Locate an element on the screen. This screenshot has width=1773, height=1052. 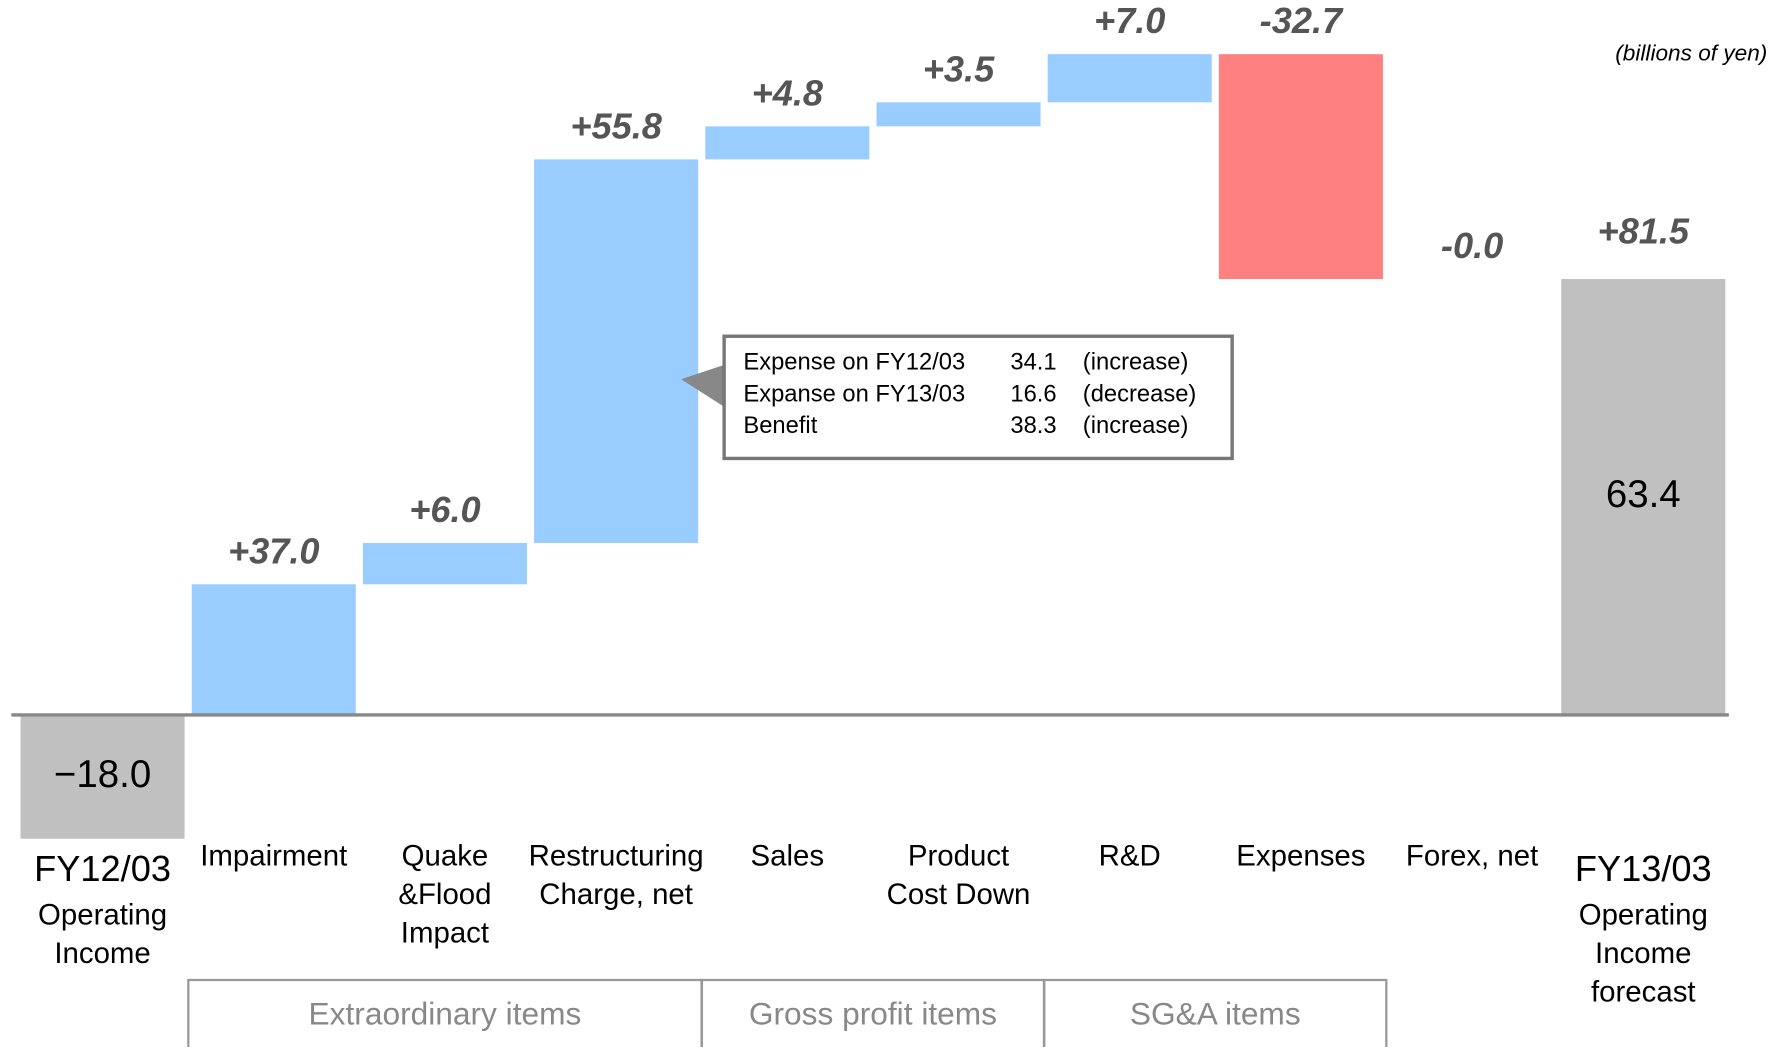
value-label: +55.8 is located at coordinates (616, 125).